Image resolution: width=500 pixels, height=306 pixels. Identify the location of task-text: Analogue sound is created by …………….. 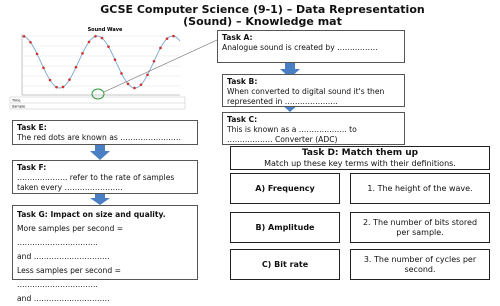
(300, 47).